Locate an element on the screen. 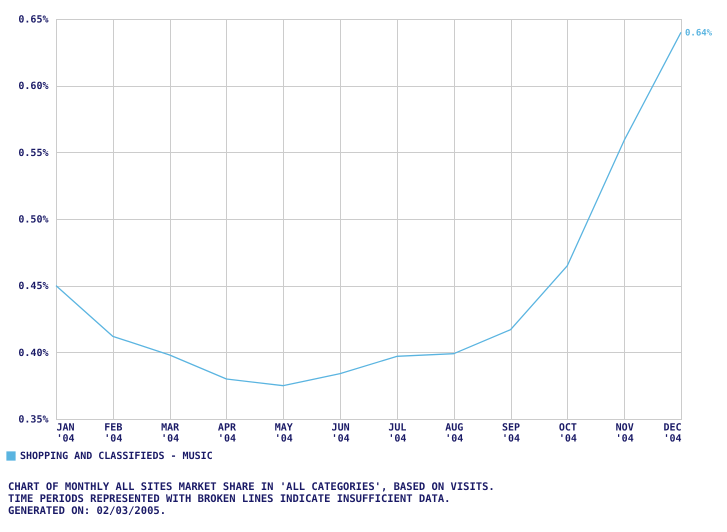 Image resolution: width=727 pixels, height=532 pixels. y-tick-label: 0.50% is located at coordinates (33, 220).